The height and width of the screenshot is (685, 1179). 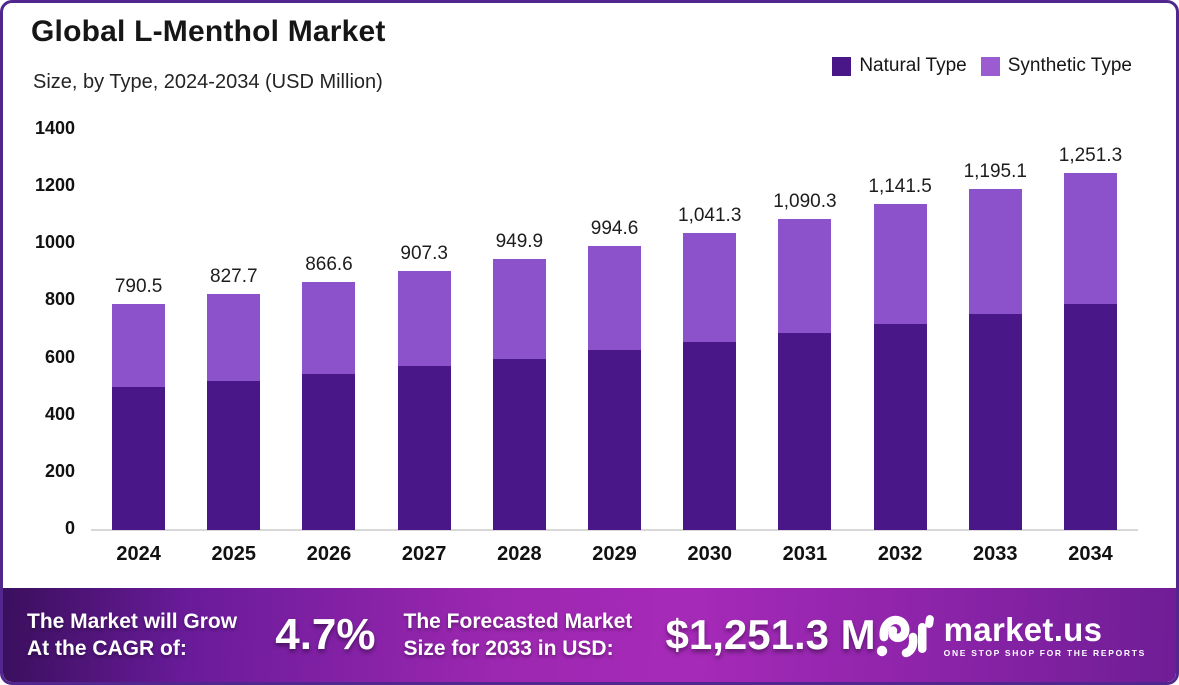 I want to click on bar-total-label: 907.3, so click(x=424, y=253).